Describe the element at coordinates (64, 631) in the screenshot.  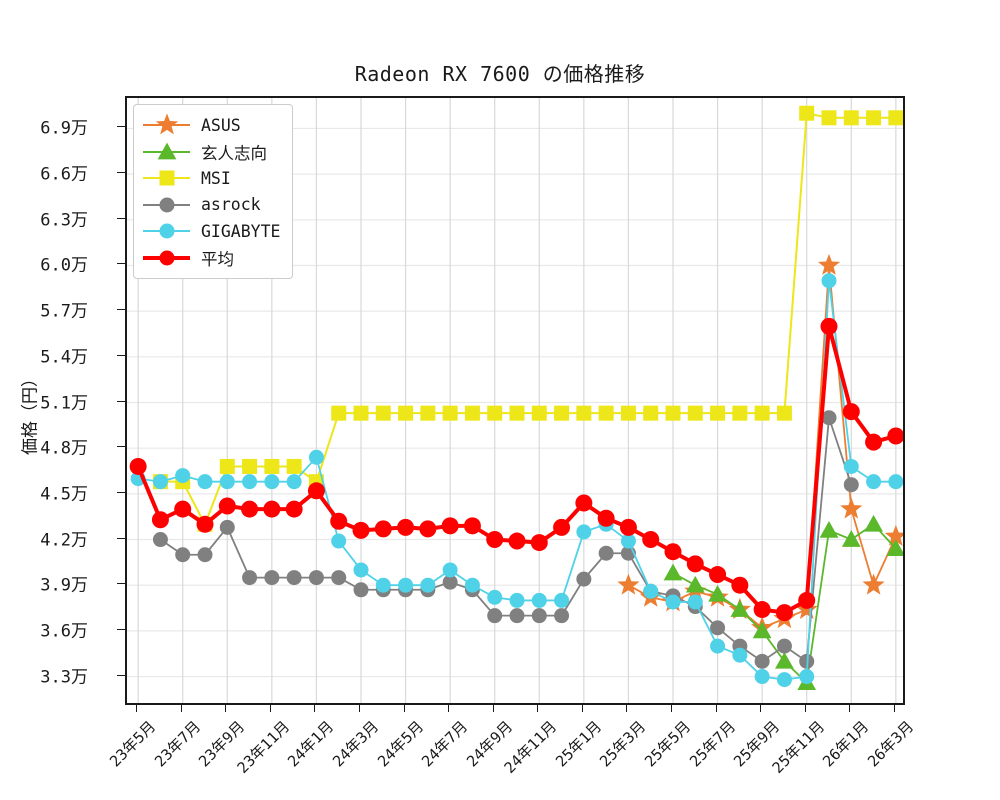
I see `y-axis-tick-label: 3.6万` at that location.